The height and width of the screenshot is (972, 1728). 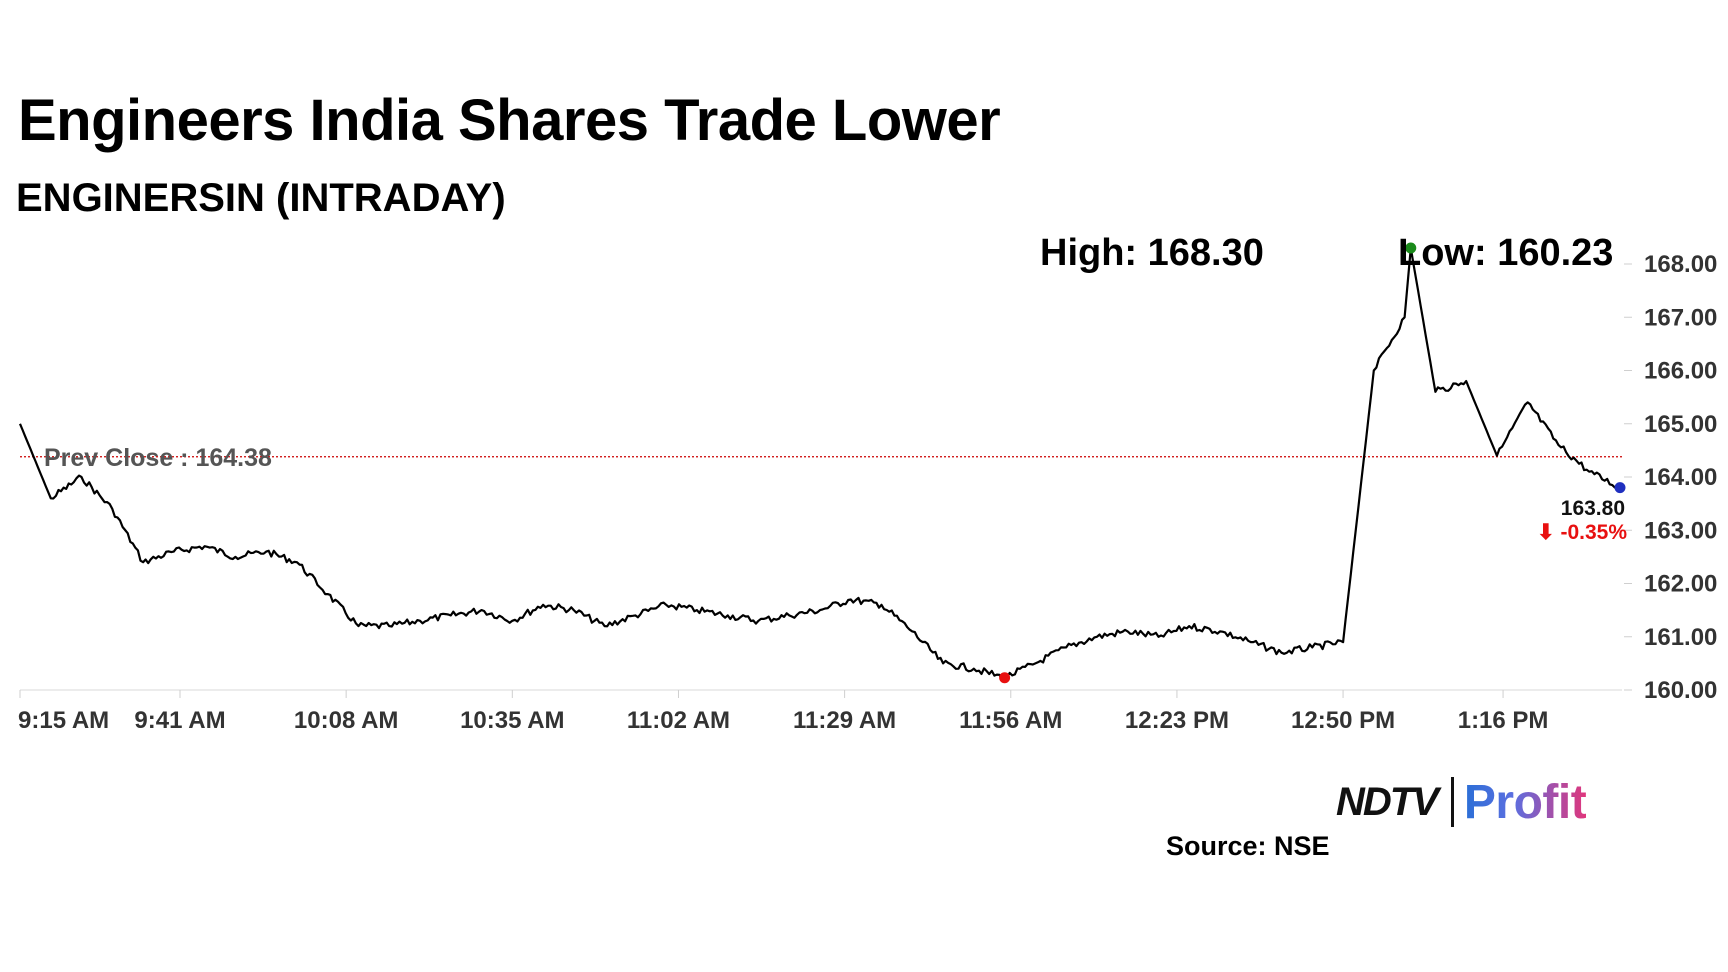 I want to click on y-tick-label: 168.00, so click(x=1680, y=264).